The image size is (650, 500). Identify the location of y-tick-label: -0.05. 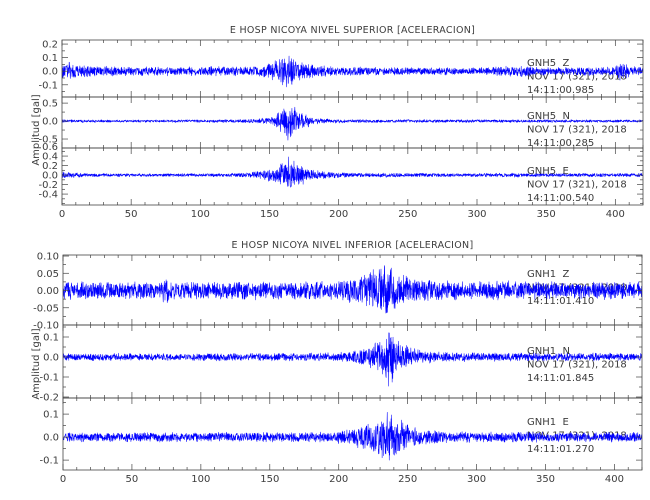
(46, 308).